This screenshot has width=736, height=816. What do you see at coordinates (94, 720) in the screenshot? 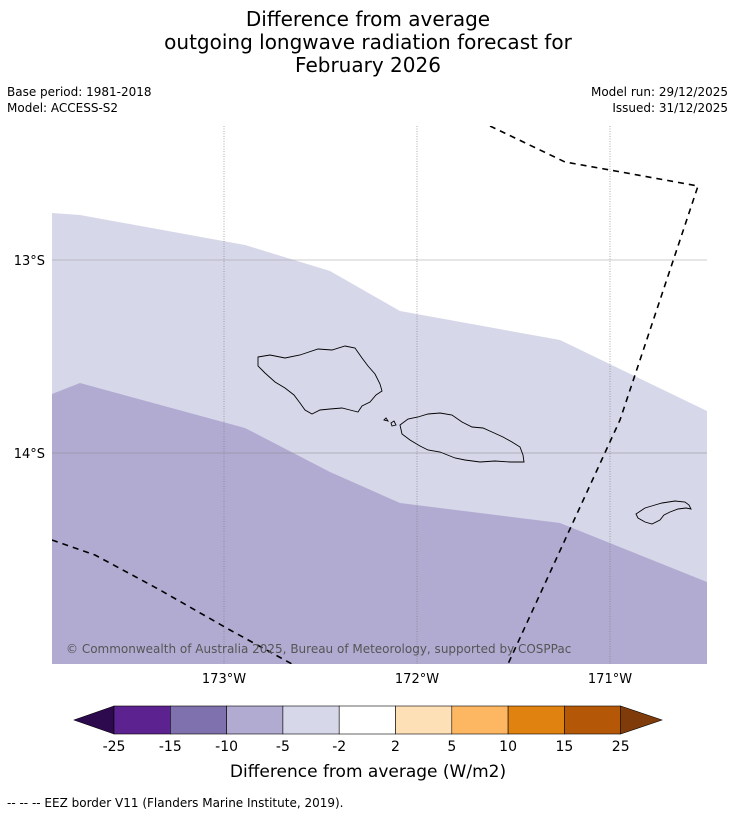
I see `colorbar-extend-low` at bounding box center [94, 720].